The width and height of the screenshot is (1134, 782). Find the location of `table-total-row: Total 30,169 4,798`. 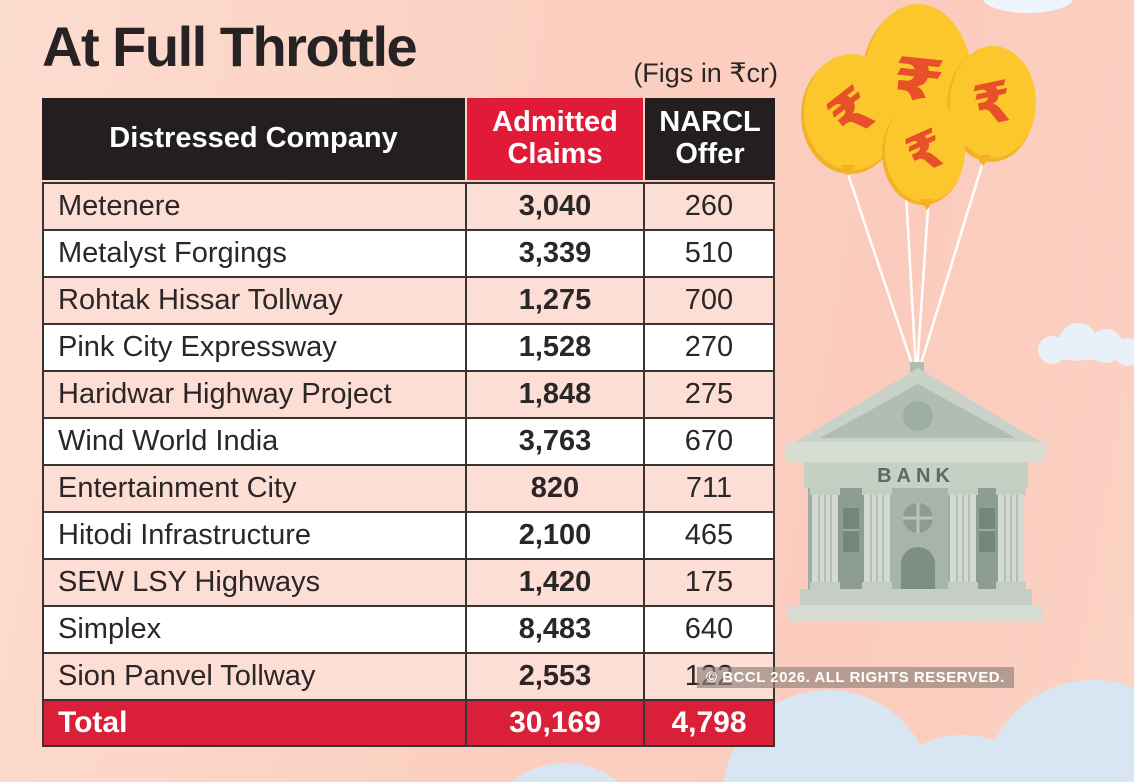

table-total-row: Total 30,169 4,798 is located at coordinates (408, 723).